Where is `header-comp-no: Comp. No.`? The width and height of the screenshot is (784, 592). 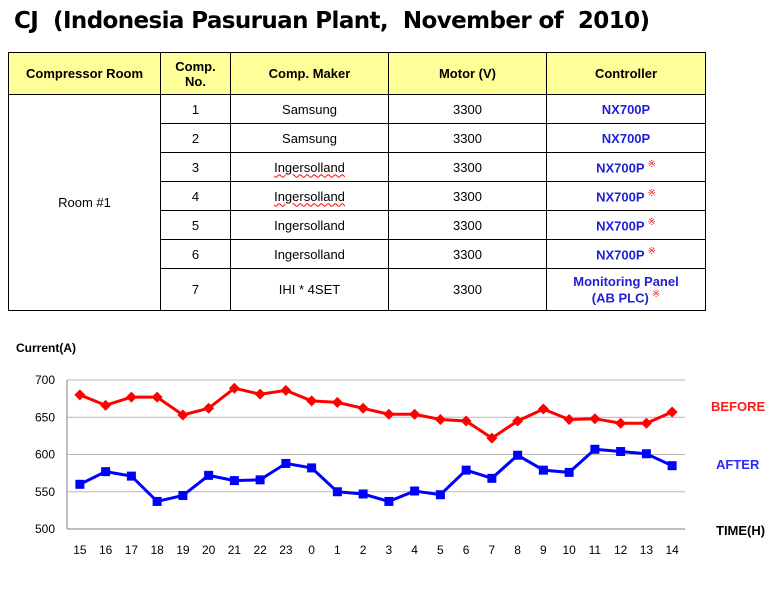 header-comp-no: Comp. No. is located at coordinates (195, 73).